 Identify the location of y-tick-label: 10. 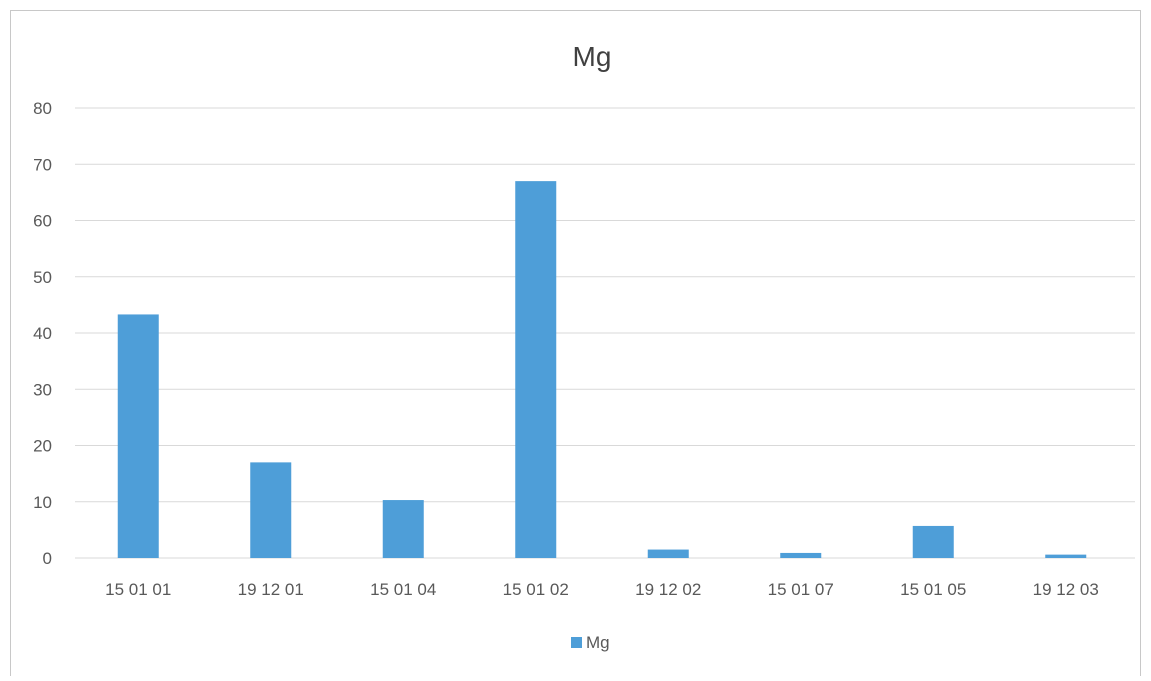
(42, 502).